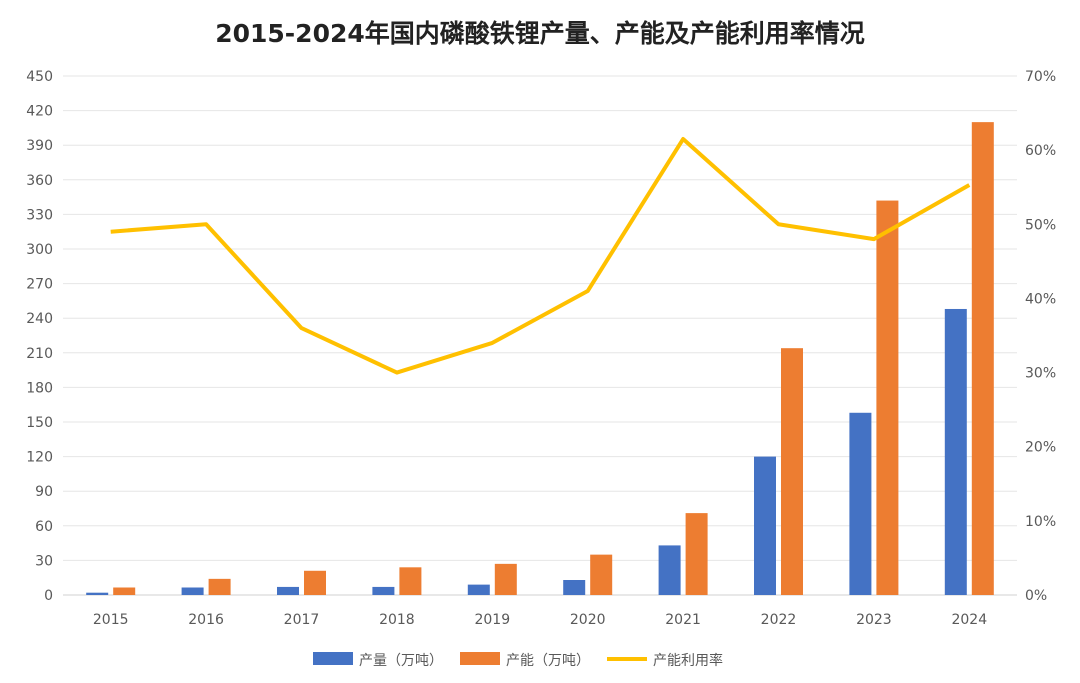 The width and height of the screenshot is (1080, 683). I want to click on left-tick-label: 150, so click(39, 423).